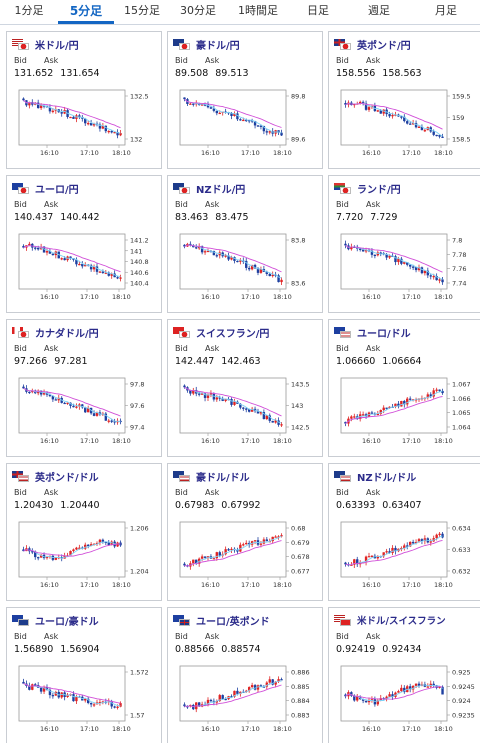  What do you see at coordinates (57, 190) in the screenshot?
I see `currency-pair-name: ユーロ/円` at bounding box center [57, 190].